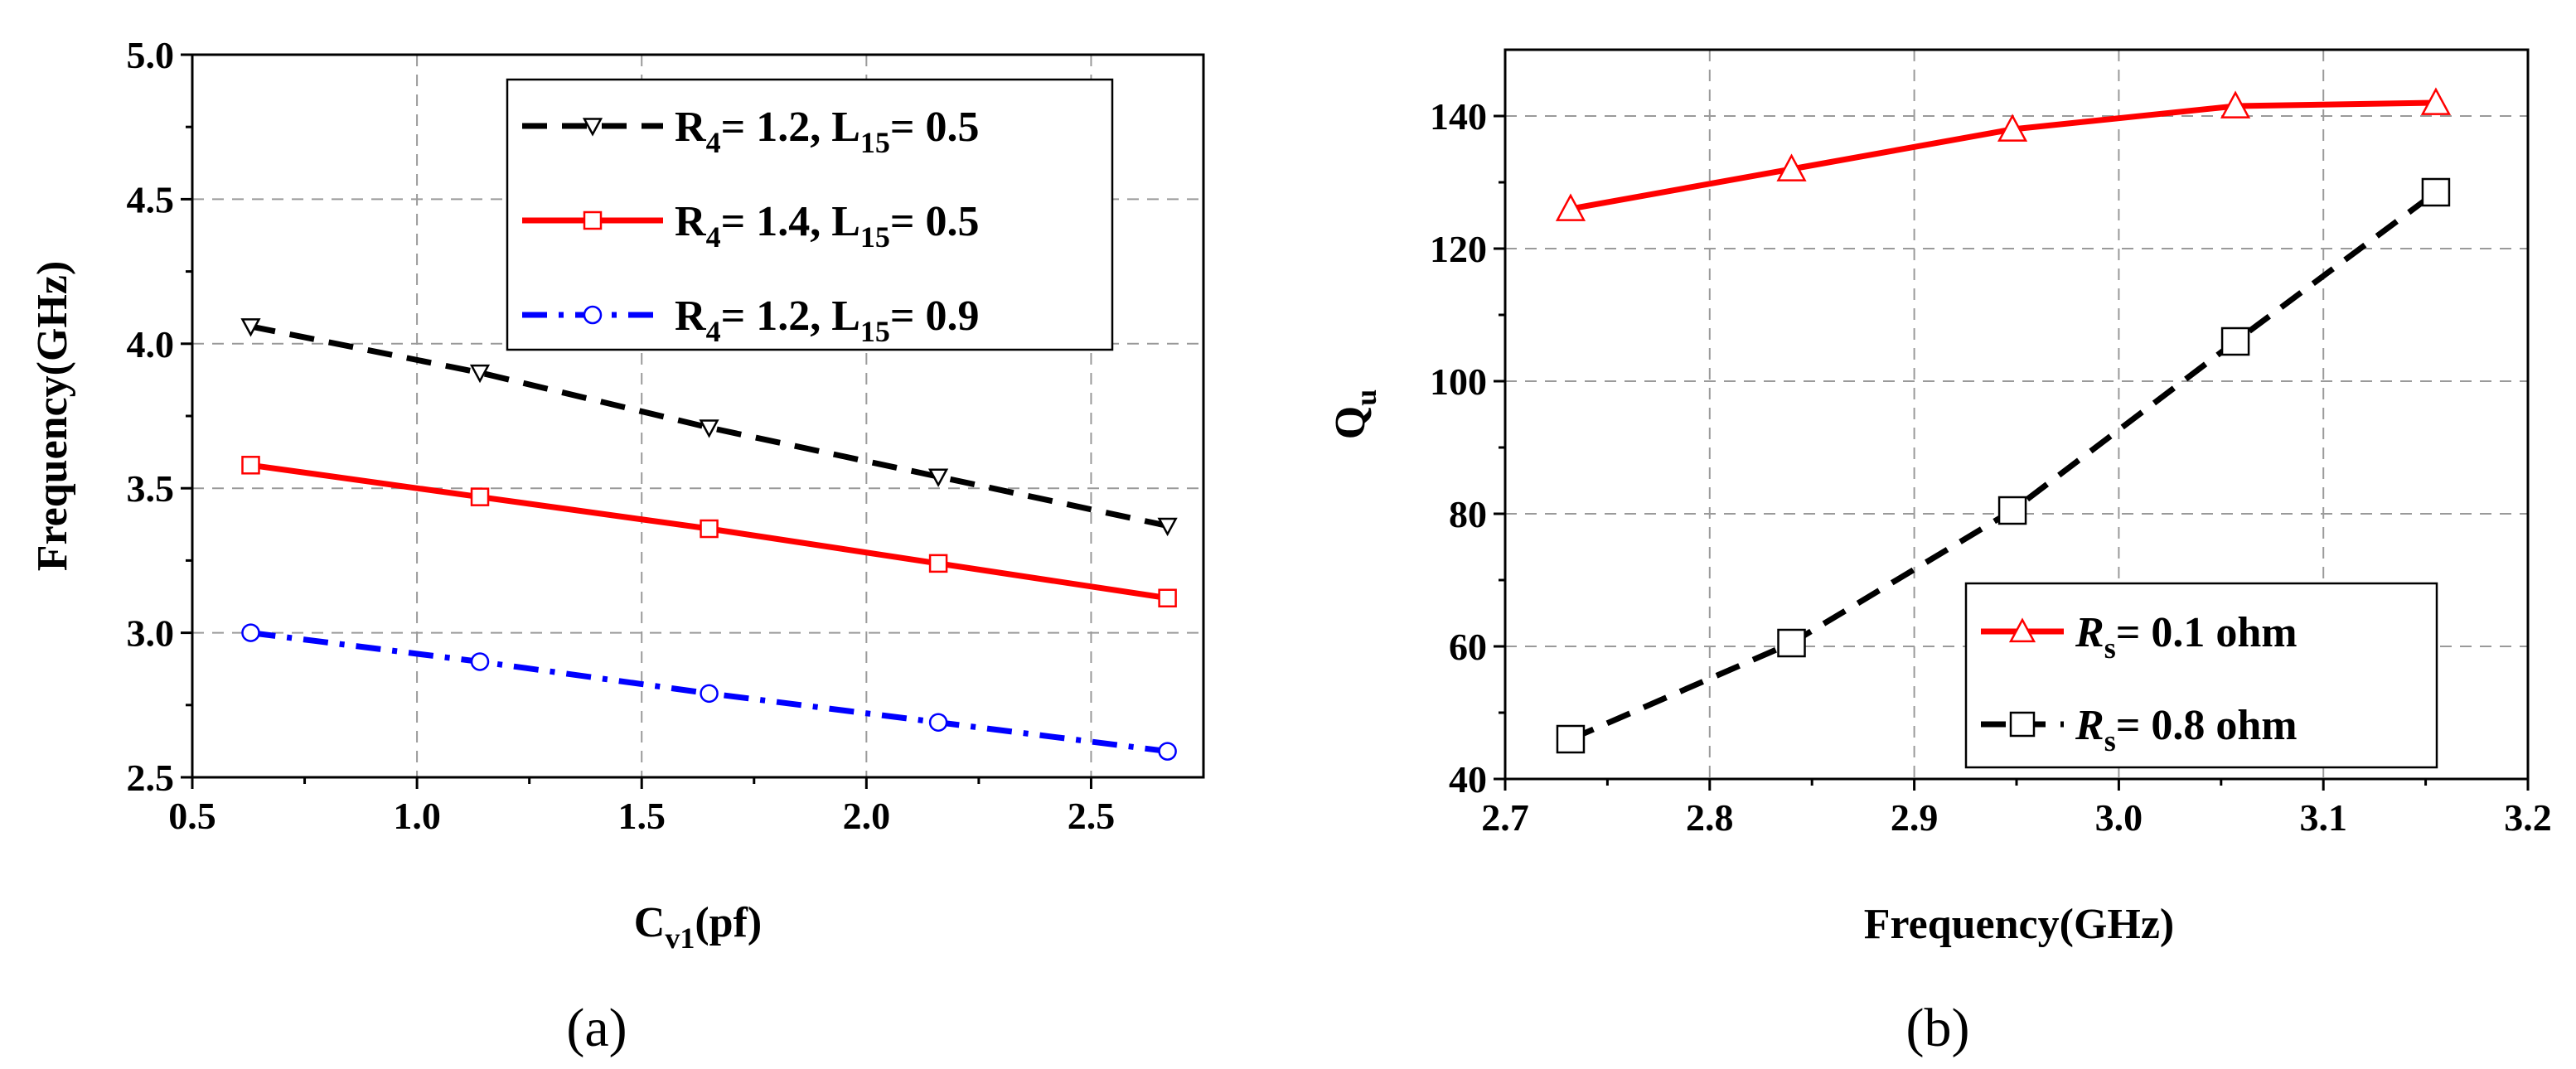 The width and height of the screenshot is (2576, 1069). What do you see at coordinates (1458, 117) in the screenshot?
I see `y-tick-label: 140` at bounding box center [1458, 117].